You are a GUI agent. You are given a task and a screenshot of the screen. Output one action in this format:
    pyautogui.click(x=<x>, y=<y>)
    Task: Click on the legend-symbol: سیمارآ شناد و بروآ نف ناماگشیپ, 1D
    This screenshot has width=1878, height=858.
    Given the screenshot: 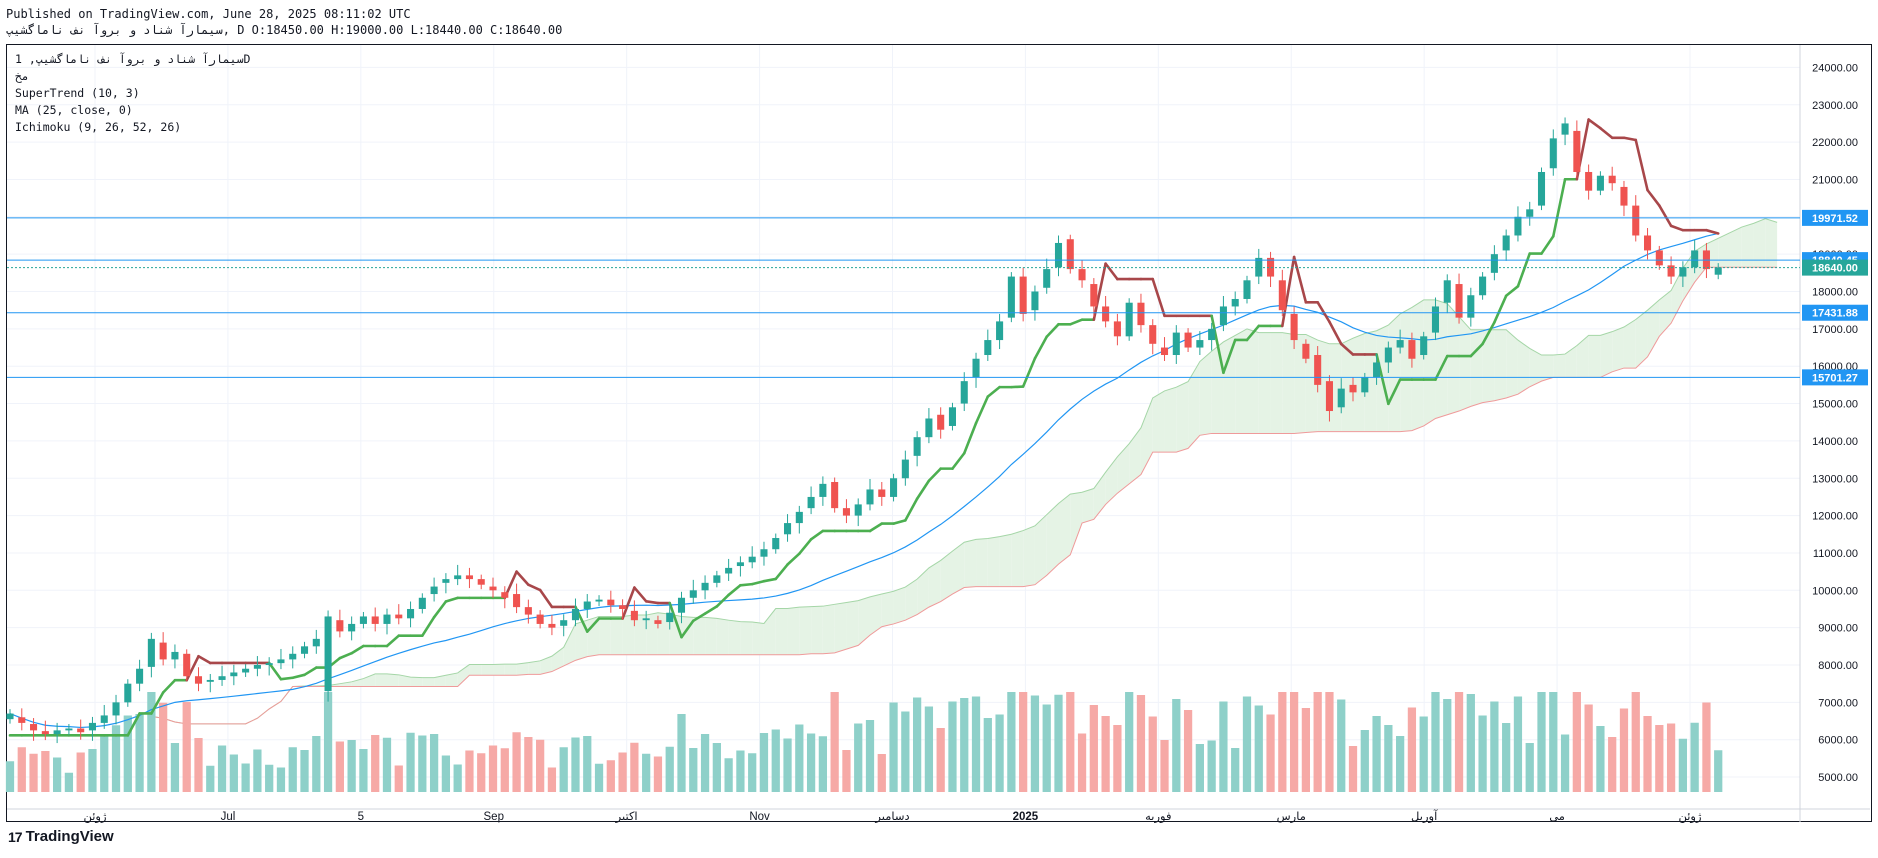 What is the action you would take?
    pyautogui.click(x=133, y=59)
    